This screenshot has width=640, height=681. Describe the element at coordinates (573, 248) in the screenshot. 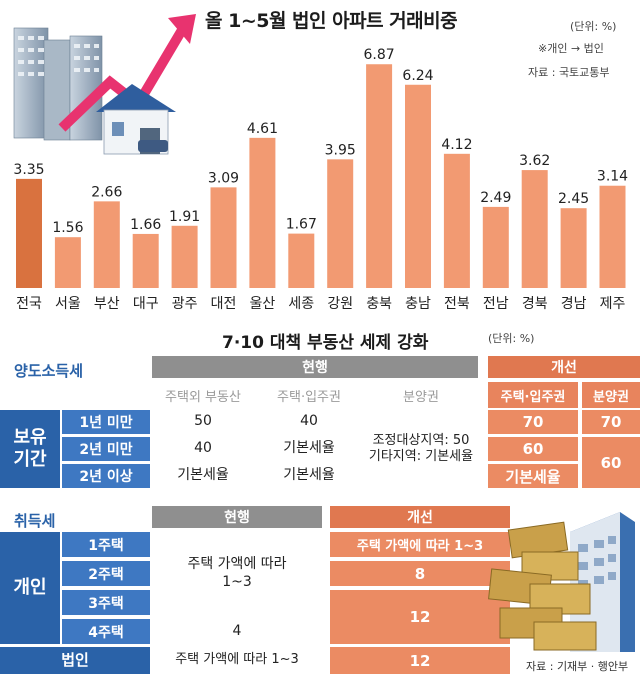

I see `bar-경남` at that location.